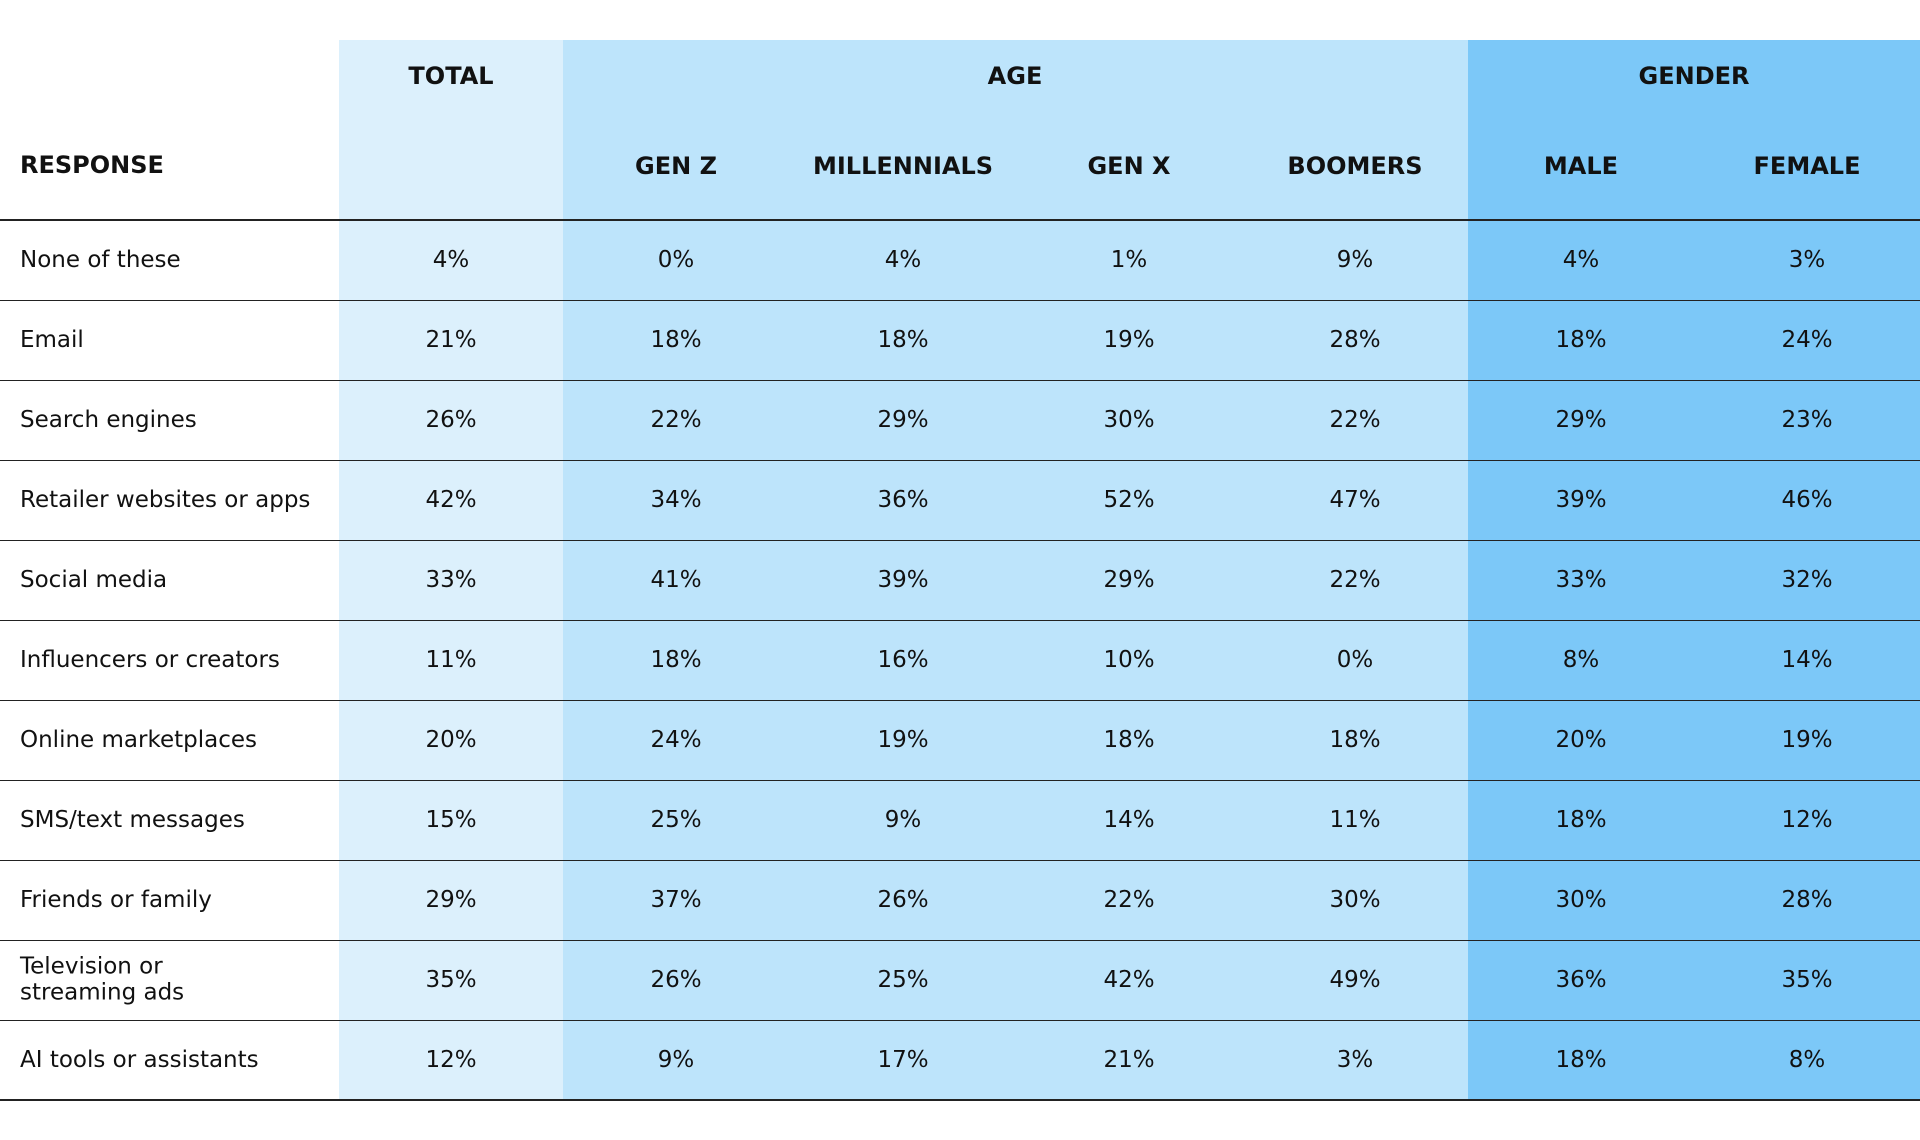  I want to click on row-label: SMS/text messages, so click(132, 819).